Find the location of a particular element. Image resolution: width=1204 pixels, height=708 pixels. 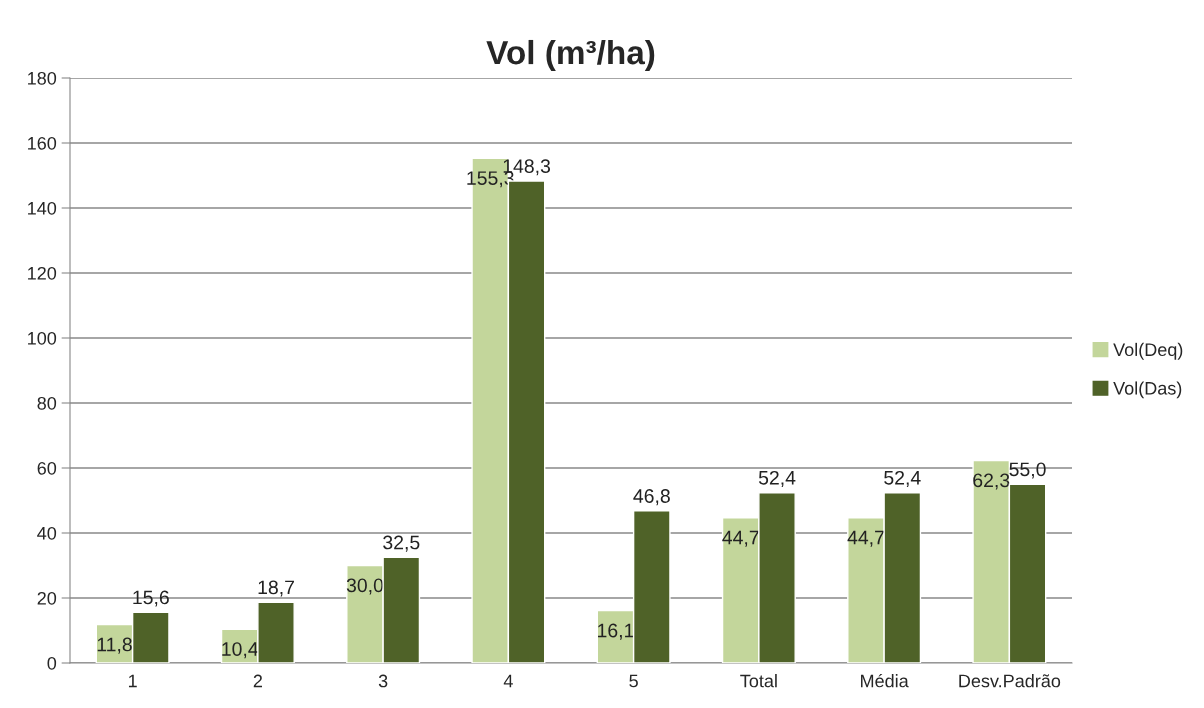

y-tick-label: 0 is located at coordinates (52, 663).